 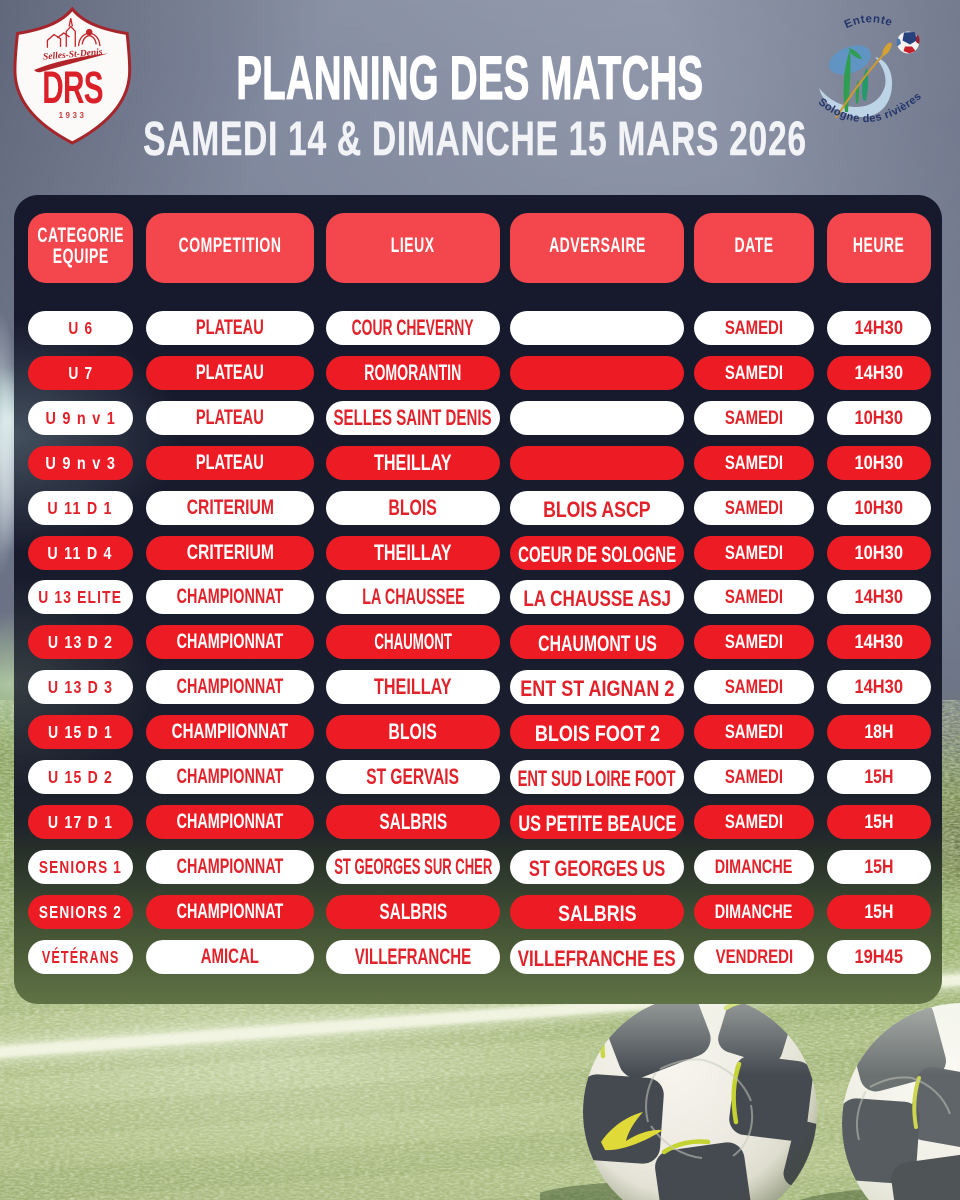 What do you see at coordinates (73, 115) in the screenshot?
I see `svg-text: 1933` at bounding box center [73, 115].